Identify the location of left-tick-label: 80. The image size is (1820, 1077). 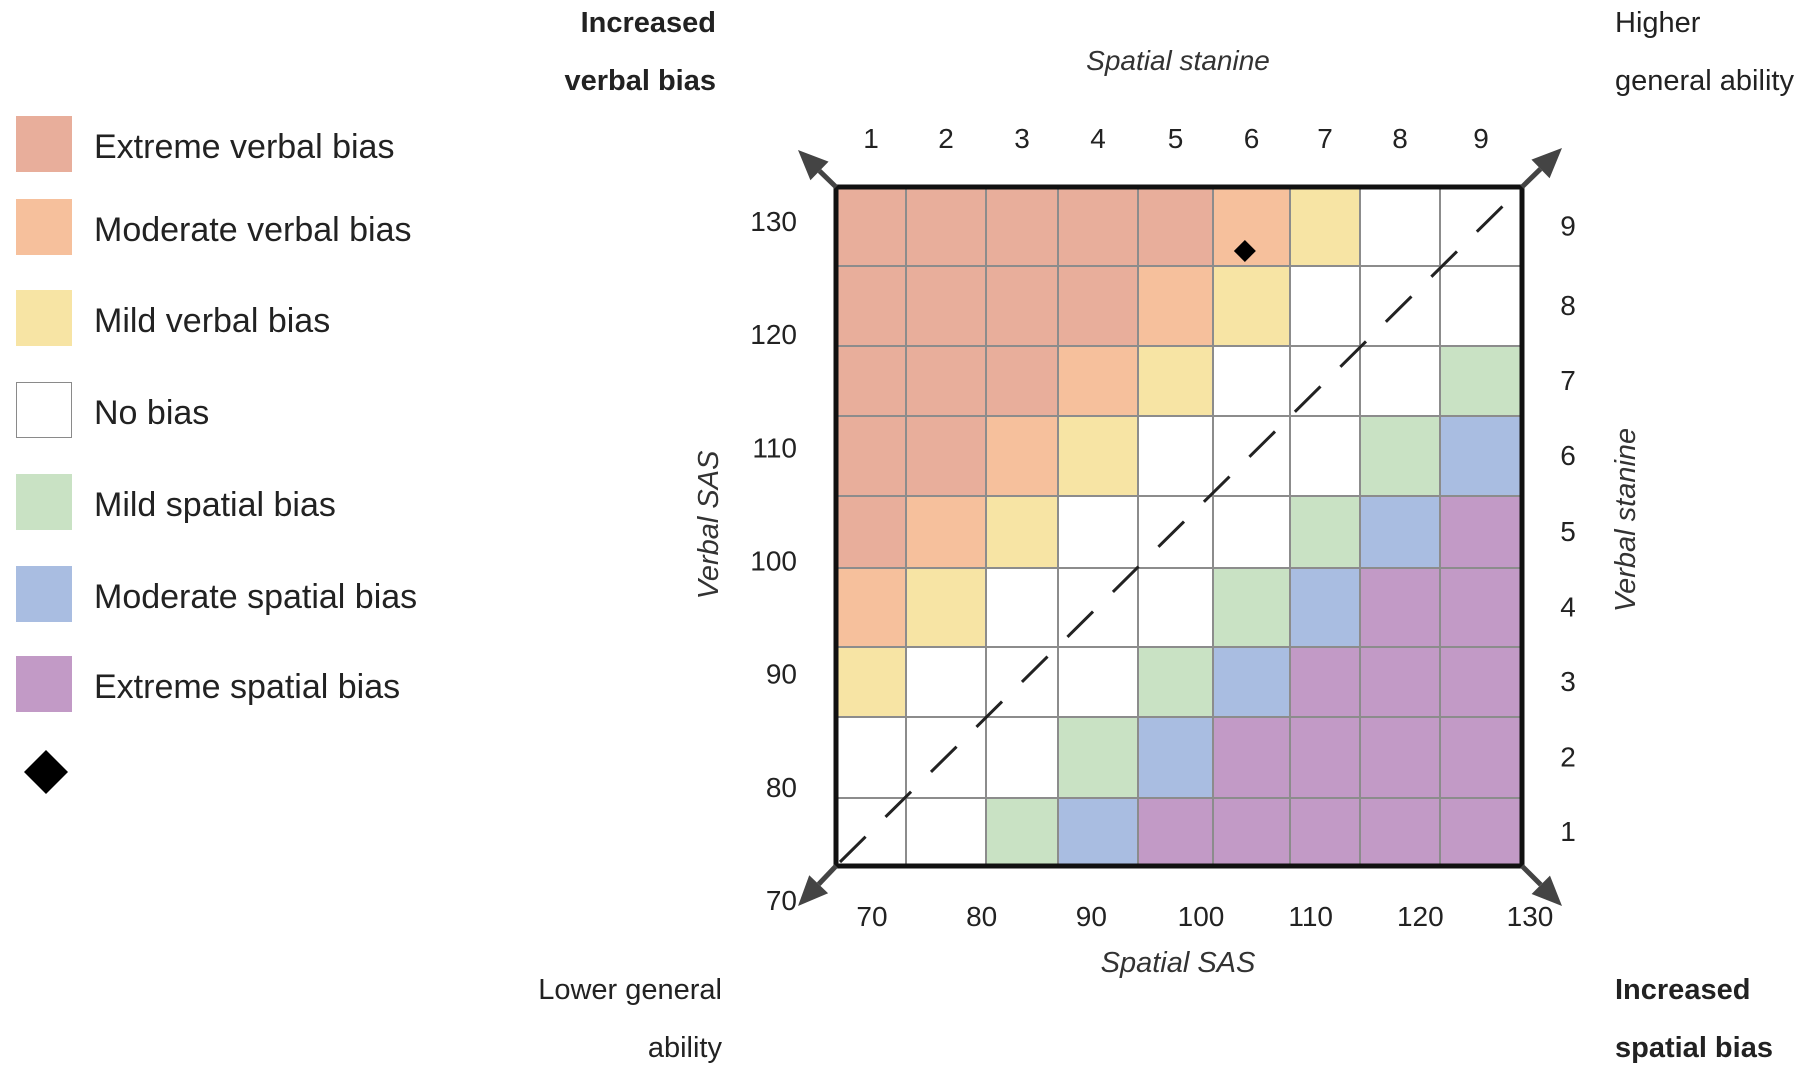
(781, 787).